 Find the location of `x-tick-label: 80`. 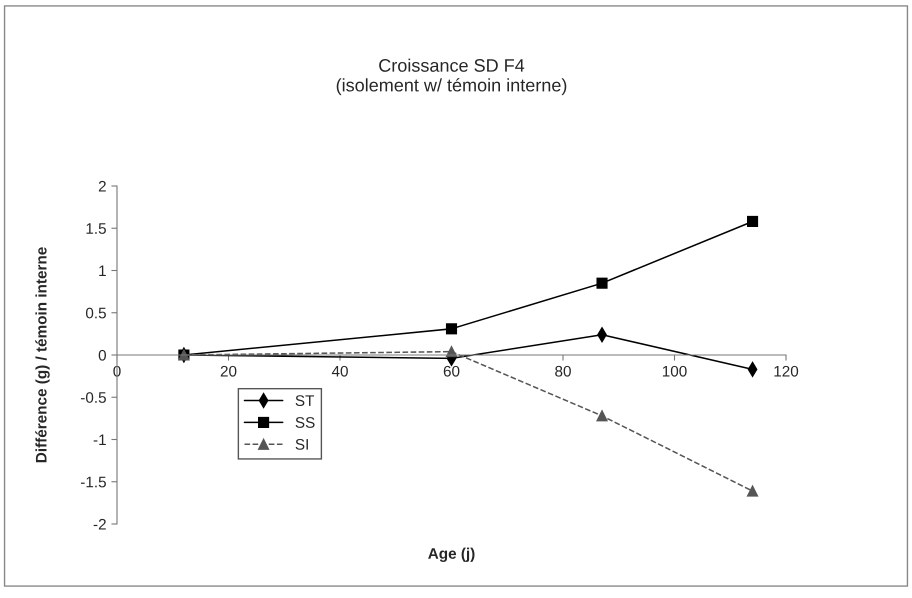

x-tick-label: 80 is located at coordinates (563, 371).